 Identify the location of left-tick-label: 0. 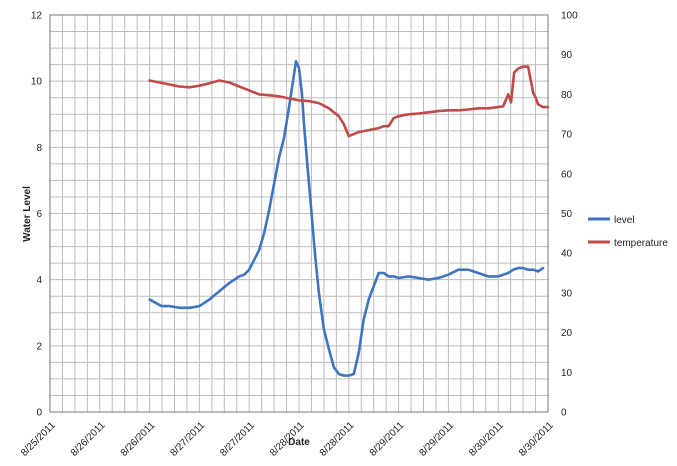
(39, 413).